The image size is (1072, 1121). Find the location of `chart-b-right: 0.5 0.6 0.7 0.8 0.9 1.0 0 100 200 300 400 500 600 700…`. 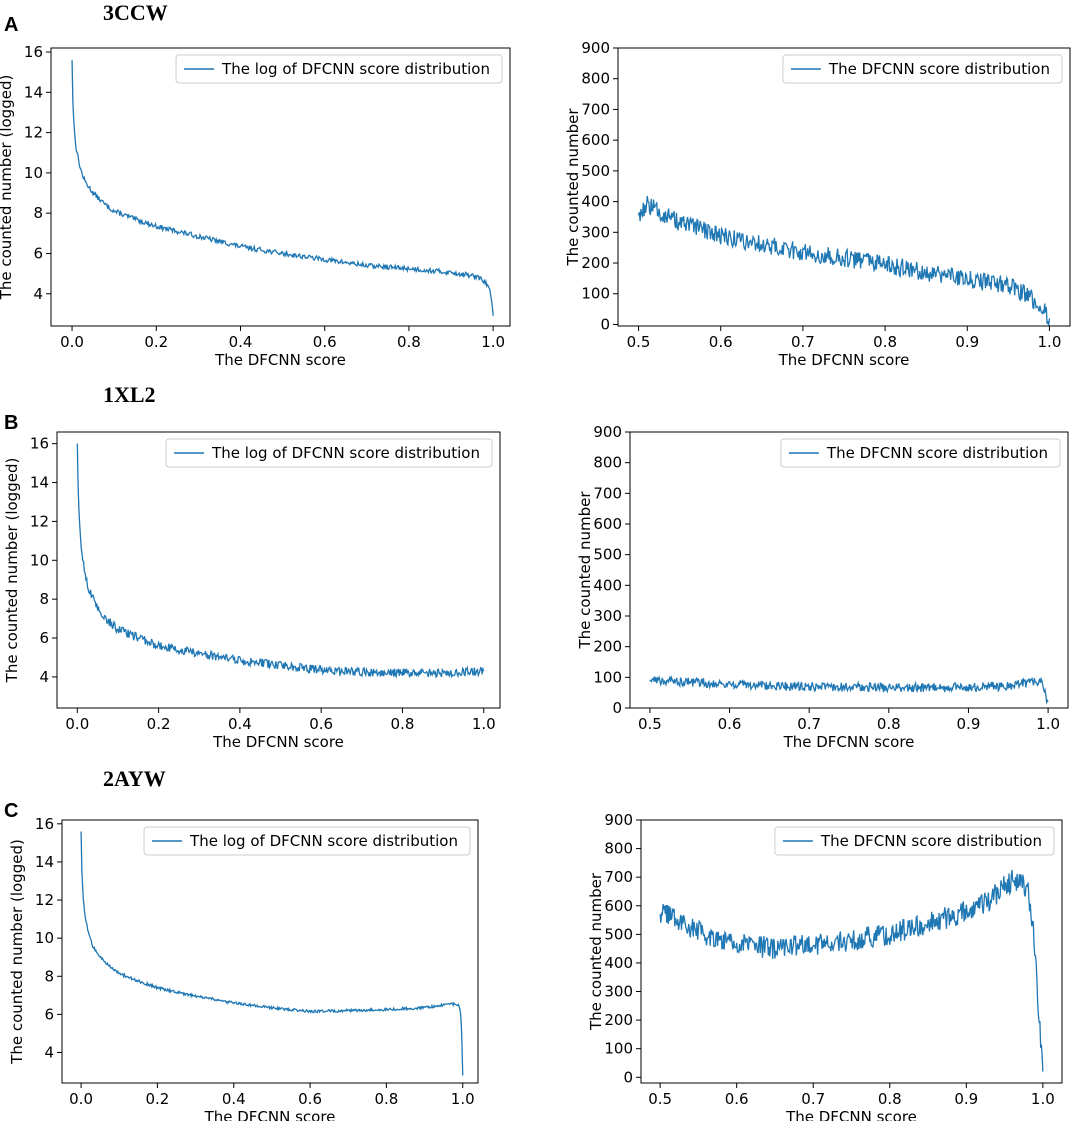

chart-b-right: 0.5 0.6 0.7 0.8 0.9 1.0 0 100 200 300 400 500 600 700… is located at coordinates (822, 587).